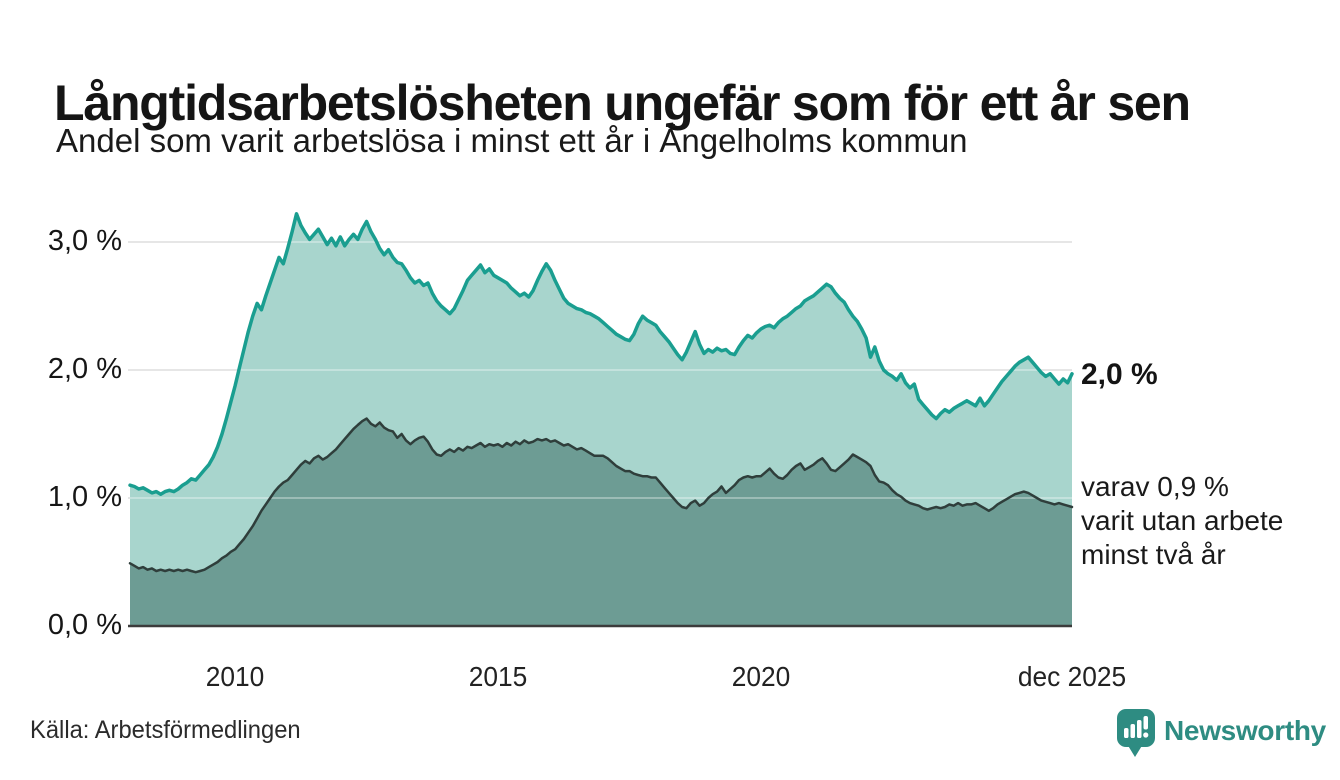 The width and height of the screenshot is (1340, 780). What do you see at coordinates (84, 496) in the screenshot?
I see `y-tick-label: 1,0 %` at bounding box center [84, 496].